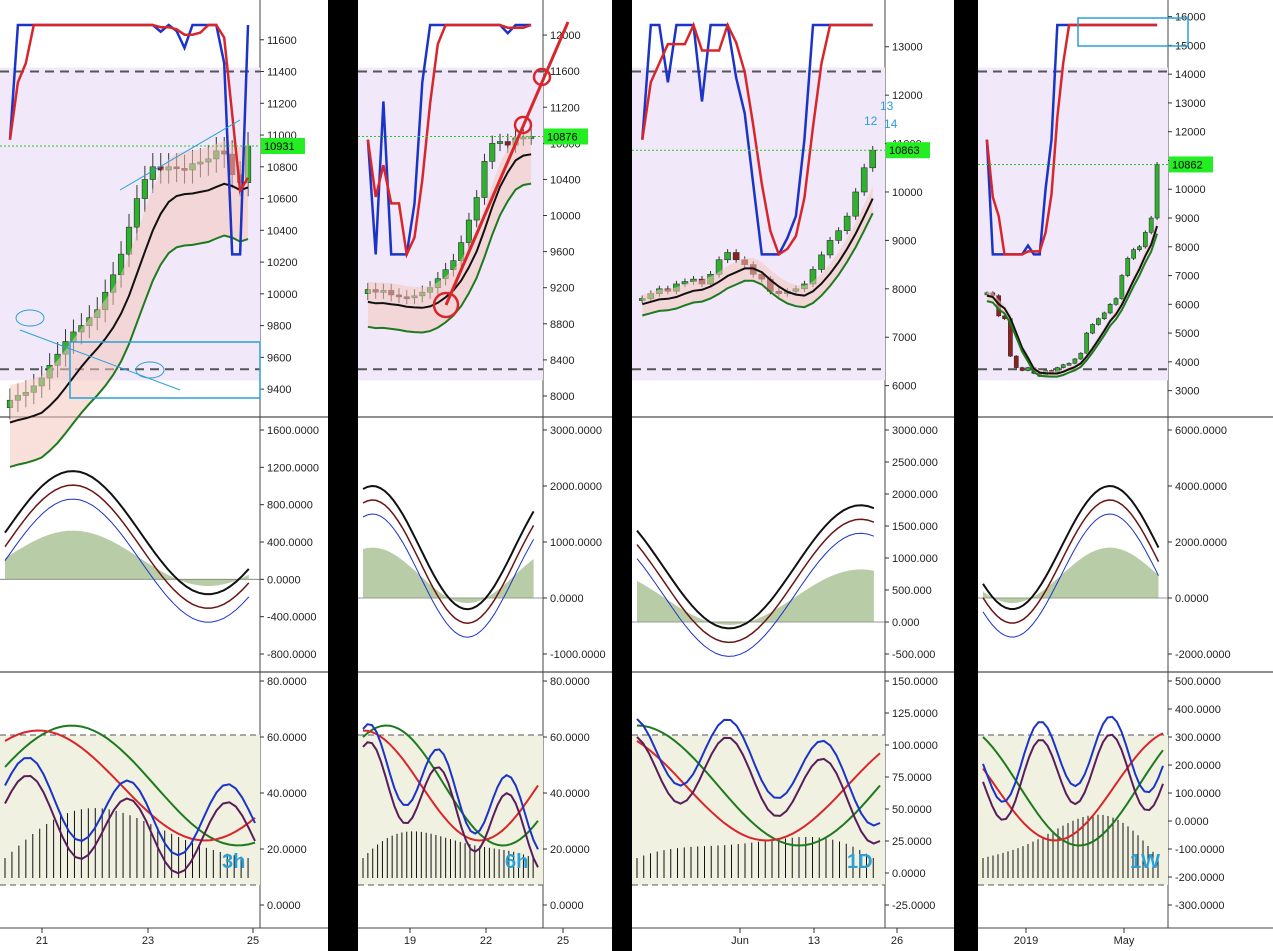 This screenshot has width=1273, height=951. I want to click on macd-tick-label: -500.000, so click(913, 655).